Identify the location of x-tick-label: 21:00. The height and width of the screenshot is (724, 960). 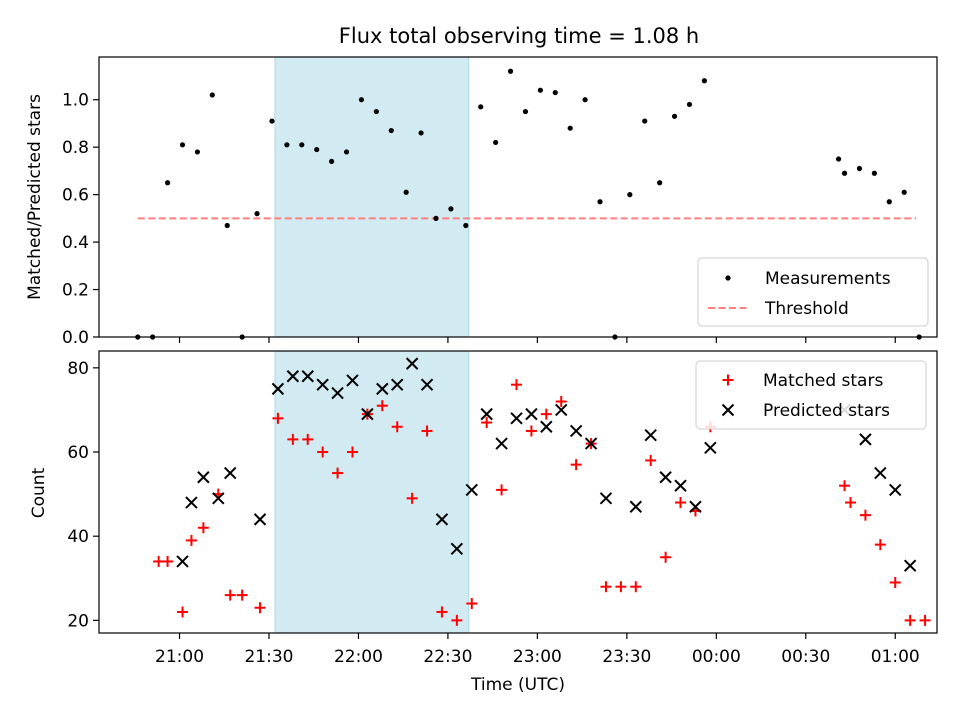
(179, 657).